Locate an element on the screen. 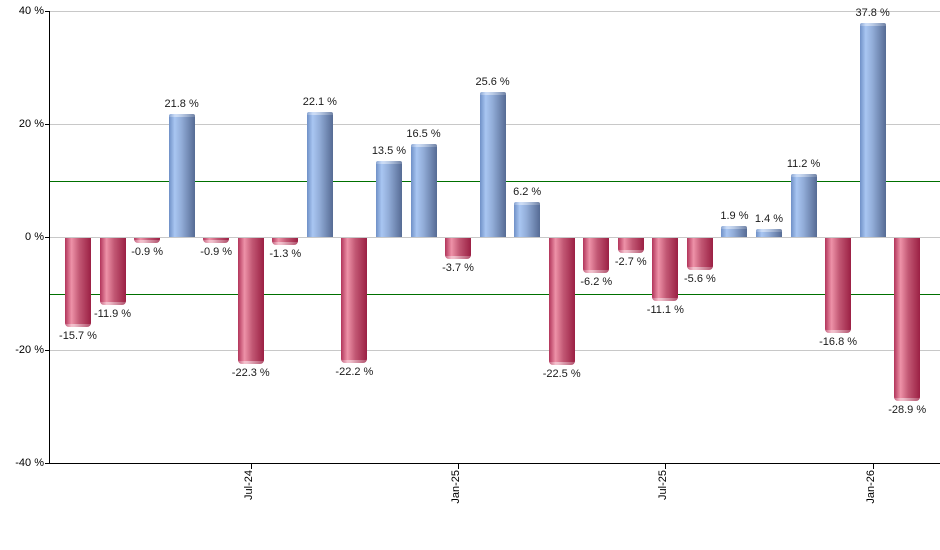 The height and width of the screenshot is (550, 940). bar-value-label: 13.5 % is located at coordinates (389, 150).